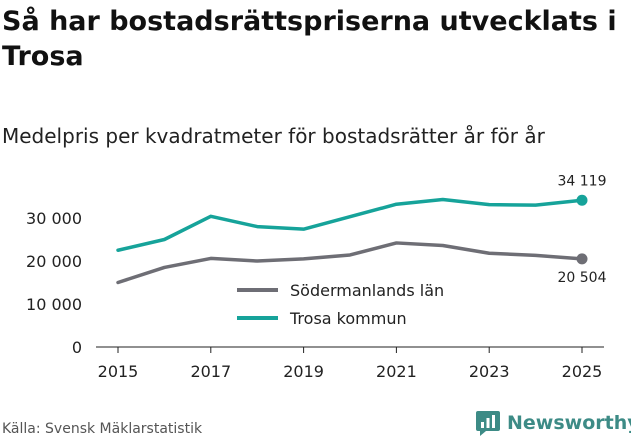 Image resolution: width=631 pixels, height=439 pixels. I want to click on brand: Newsworthy, so click(553, 423).